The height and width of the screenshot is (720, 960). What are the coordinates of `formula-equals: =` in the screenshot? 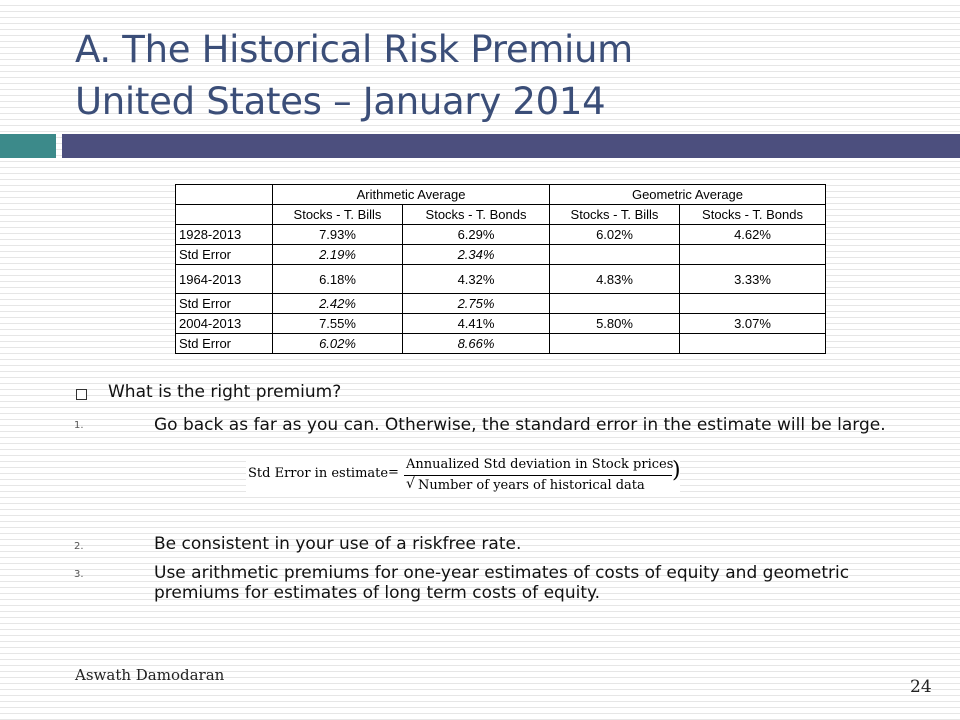 It's located at (393, 472).